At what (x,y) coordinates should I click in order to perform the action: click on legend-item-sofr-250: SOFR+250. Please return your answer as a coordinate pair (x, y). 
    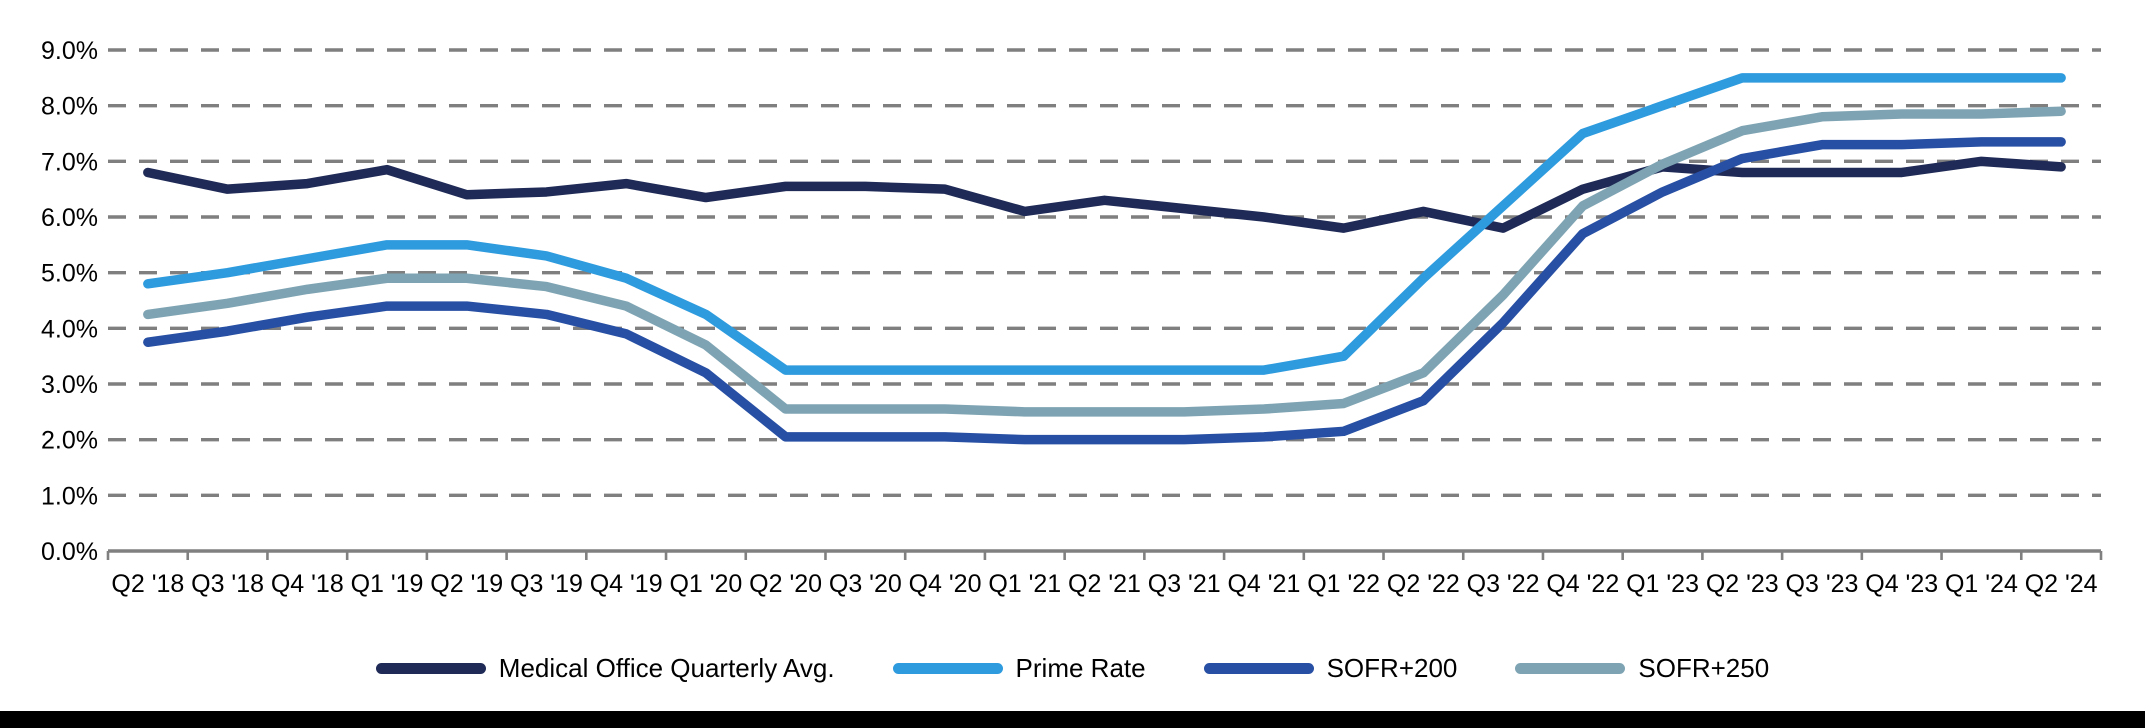
    Looking at the image, I should click on (1642, 668).